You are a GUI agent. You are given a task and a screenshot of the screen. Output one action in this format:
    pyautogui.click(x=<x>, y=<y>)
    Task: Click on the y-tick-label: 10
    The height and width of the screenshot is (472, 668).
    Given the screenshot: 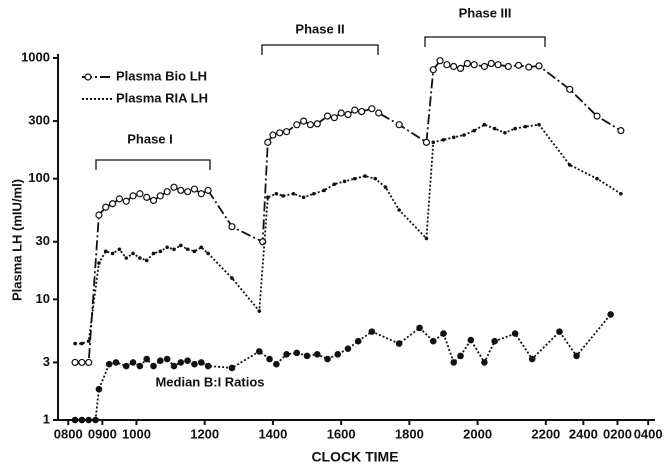 What is the action you would take?
    pyautogui.click(x=43, y=298)
    